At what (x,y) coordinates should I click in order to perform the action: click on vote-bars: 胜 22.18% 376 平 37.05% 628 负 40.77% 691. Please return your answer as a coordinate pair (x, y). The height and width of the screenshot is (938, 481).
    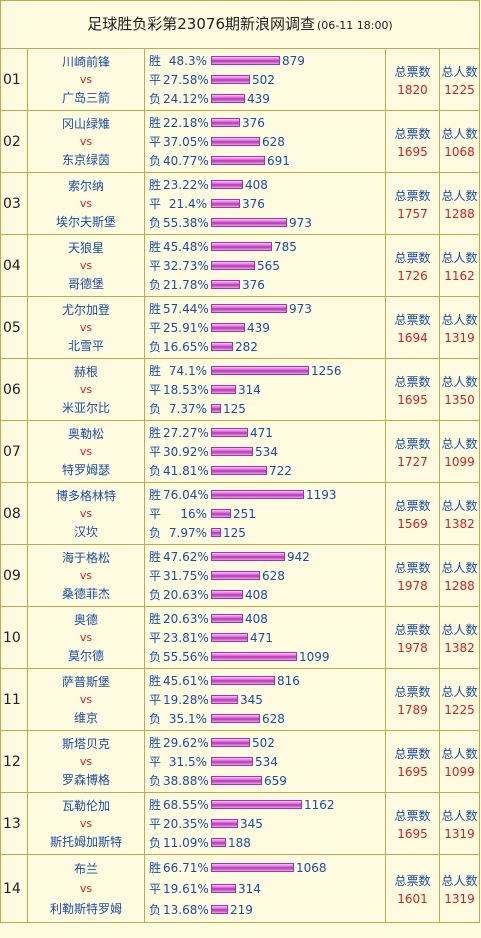
    Looking at the image, I should click on (265, 141).